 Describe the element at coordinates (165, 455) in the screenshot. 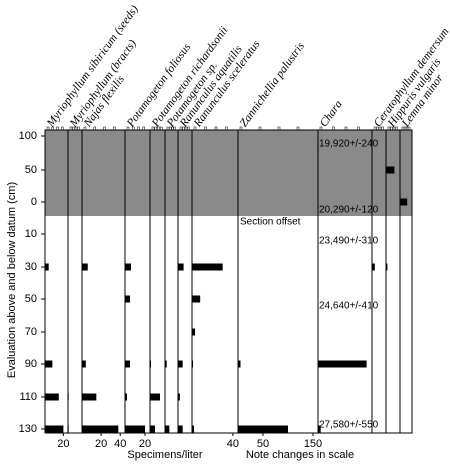

I see `x-axis-label: Specimens/liter` at that location.